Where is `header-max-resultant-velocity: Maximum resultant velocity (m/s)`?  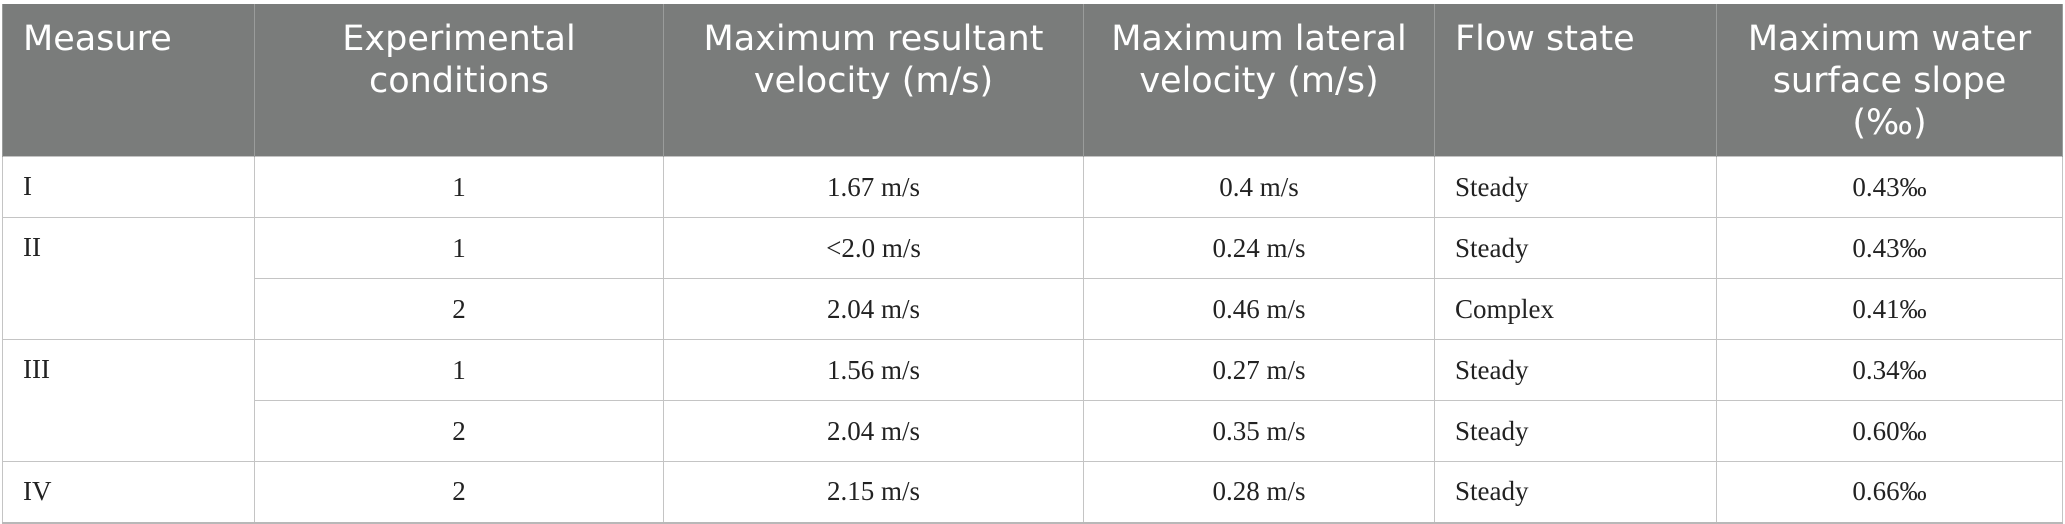 header-max-resultant-velocity: Maximum resultant velocity (m/s) is located at coordinates (873, 80).